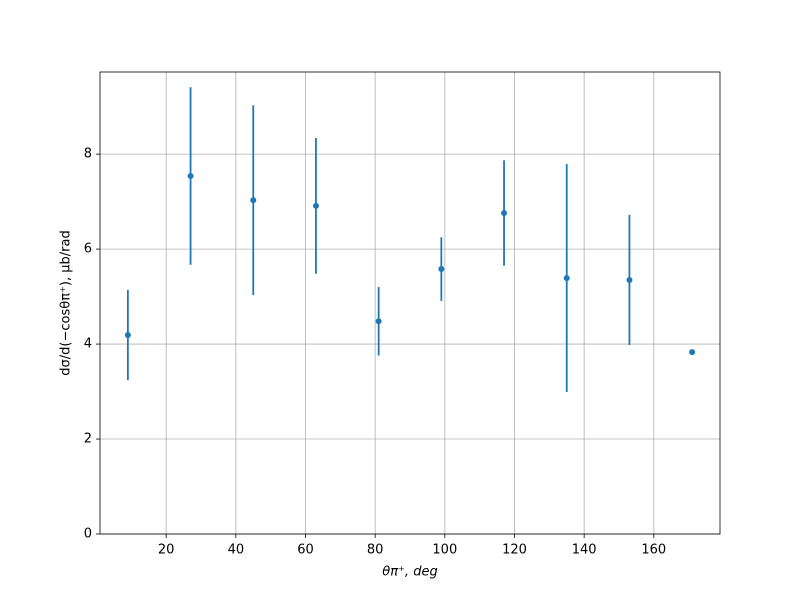 The image size is (800, 600). I want to click on x-tick-label: 40, so click(236, 550).